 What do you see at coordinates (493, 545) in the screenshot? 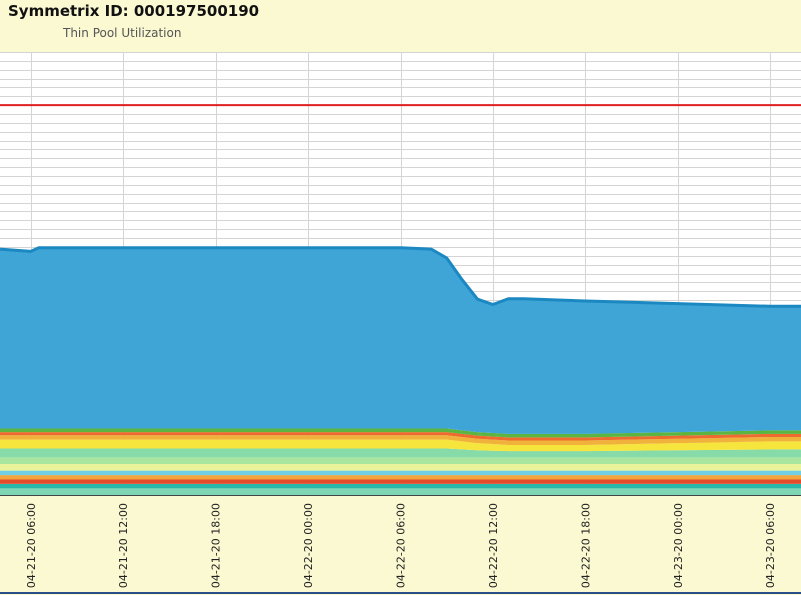
I see `x-tick-label: 04-22-20 12:00` at bounding box center [493, 545].